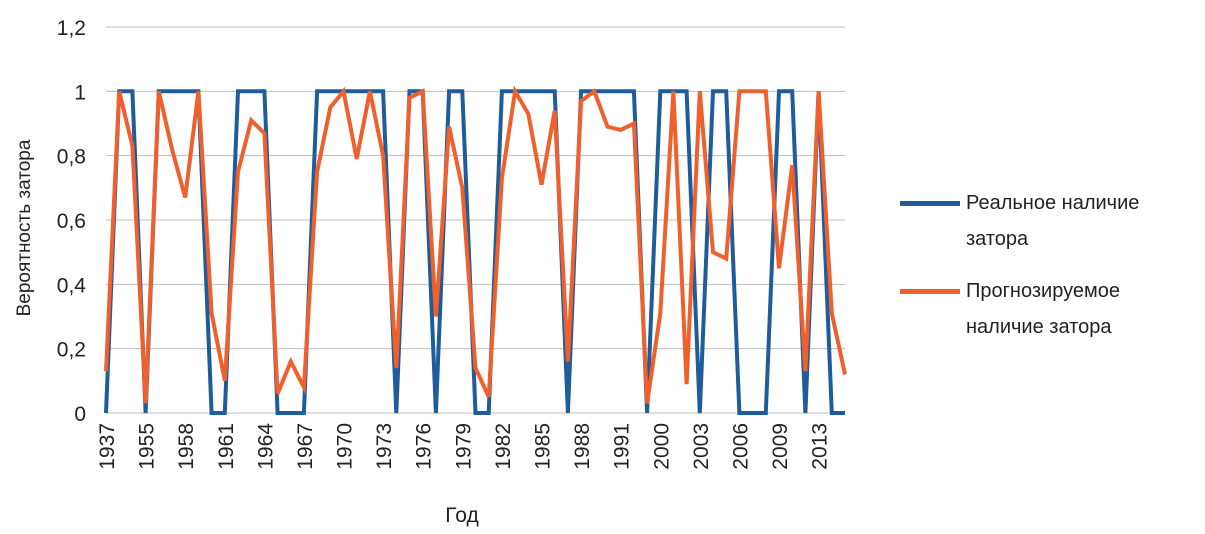 The height and width of the screenshot is (534, 1205). I want to click on x-tick-label: 1979, so click(463, 446).